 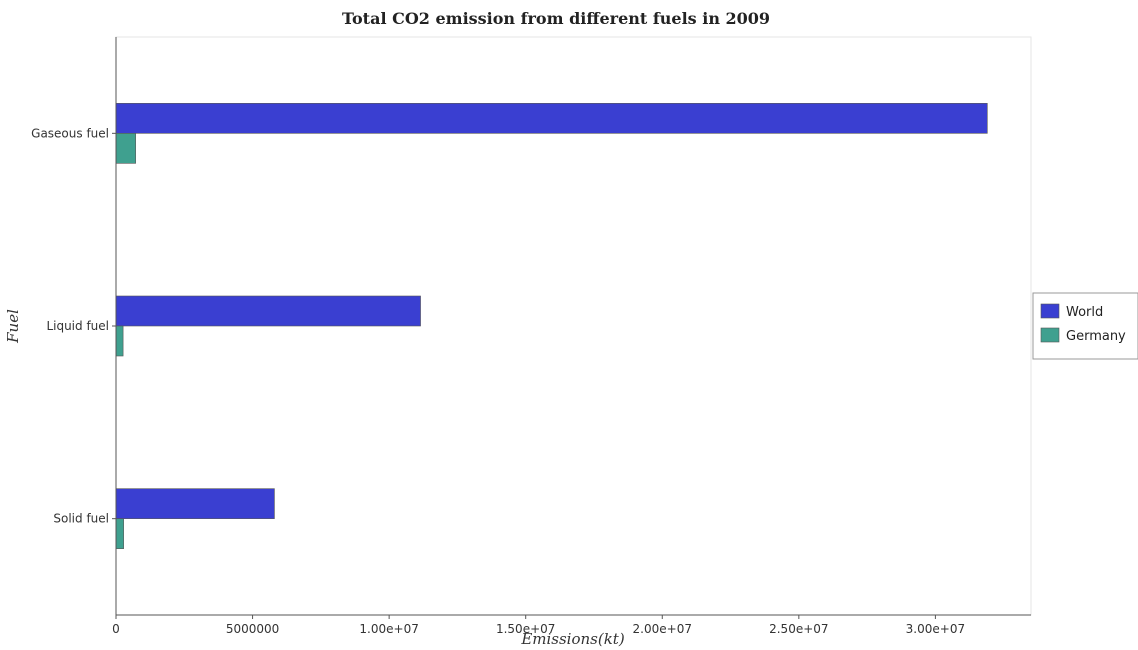 What do you see at coordinates (1096, 336) in the screenshot?
I see `legend-label-germany: Germany` at bounding box center [1096, 336].